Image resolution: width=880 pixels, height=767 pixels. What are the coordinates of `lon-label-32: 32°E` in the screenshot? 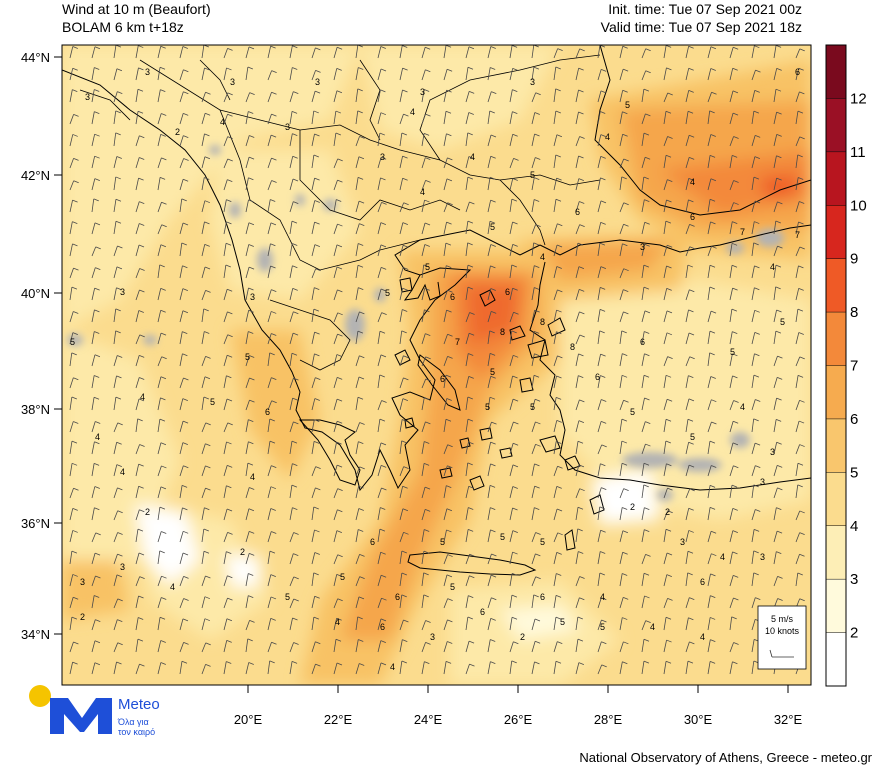 It's located at (788, 719).